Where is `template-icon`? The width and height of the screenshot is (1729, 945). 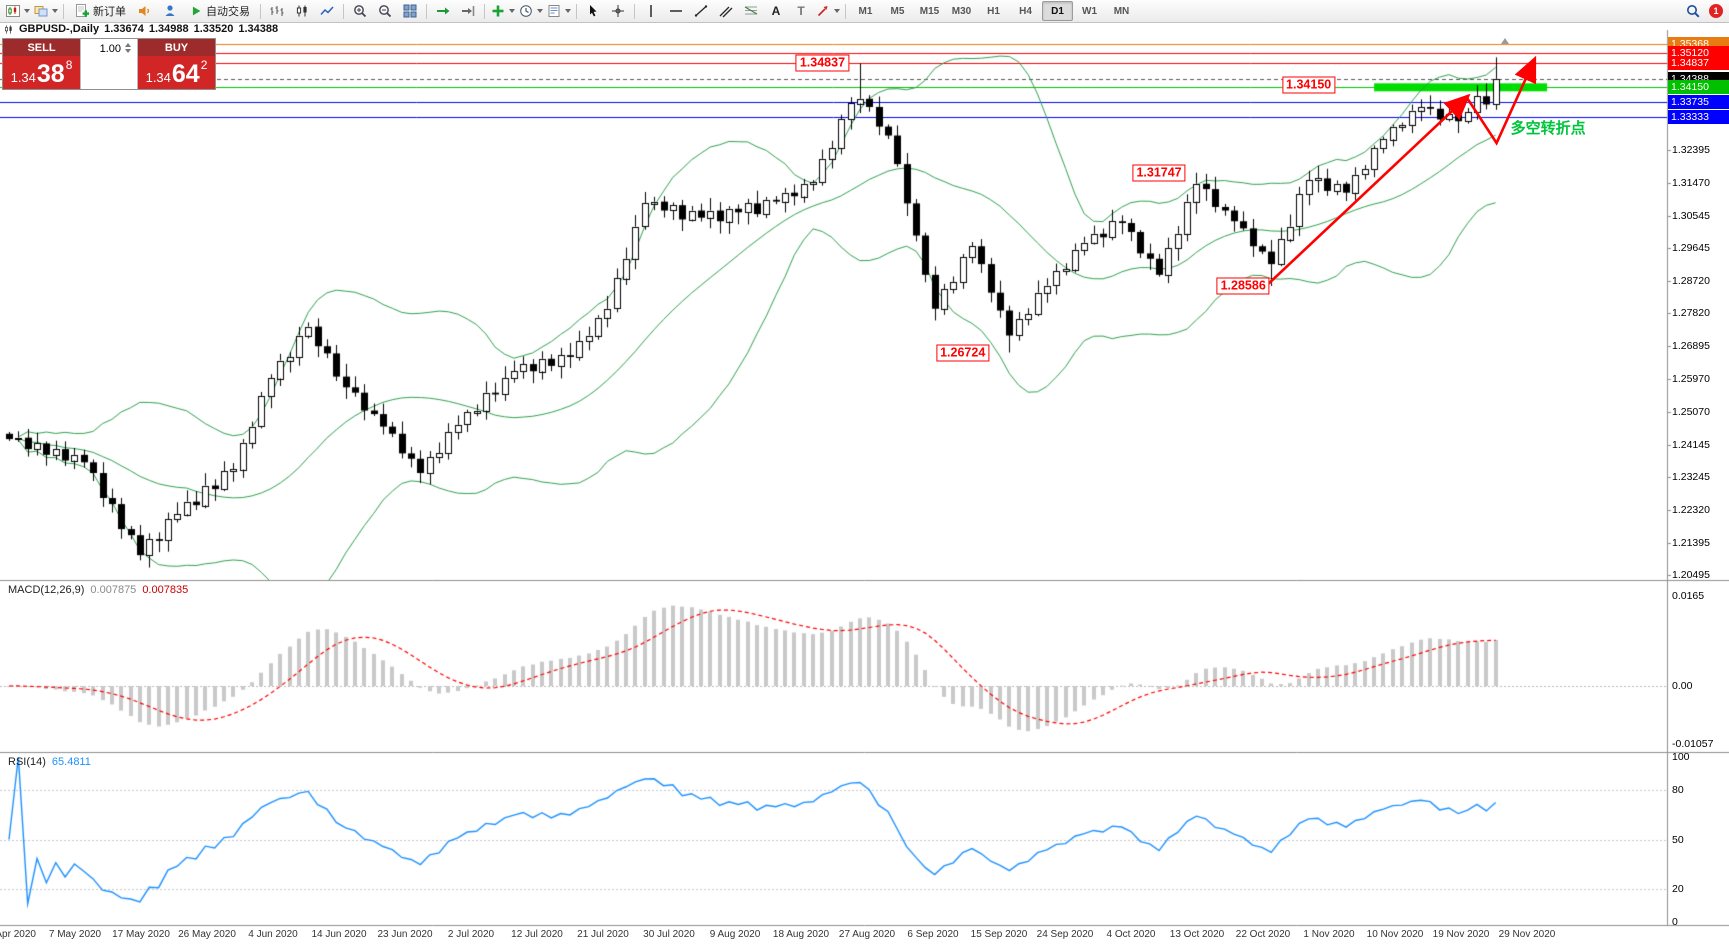 template-icon is located at coordinates (554, 11).